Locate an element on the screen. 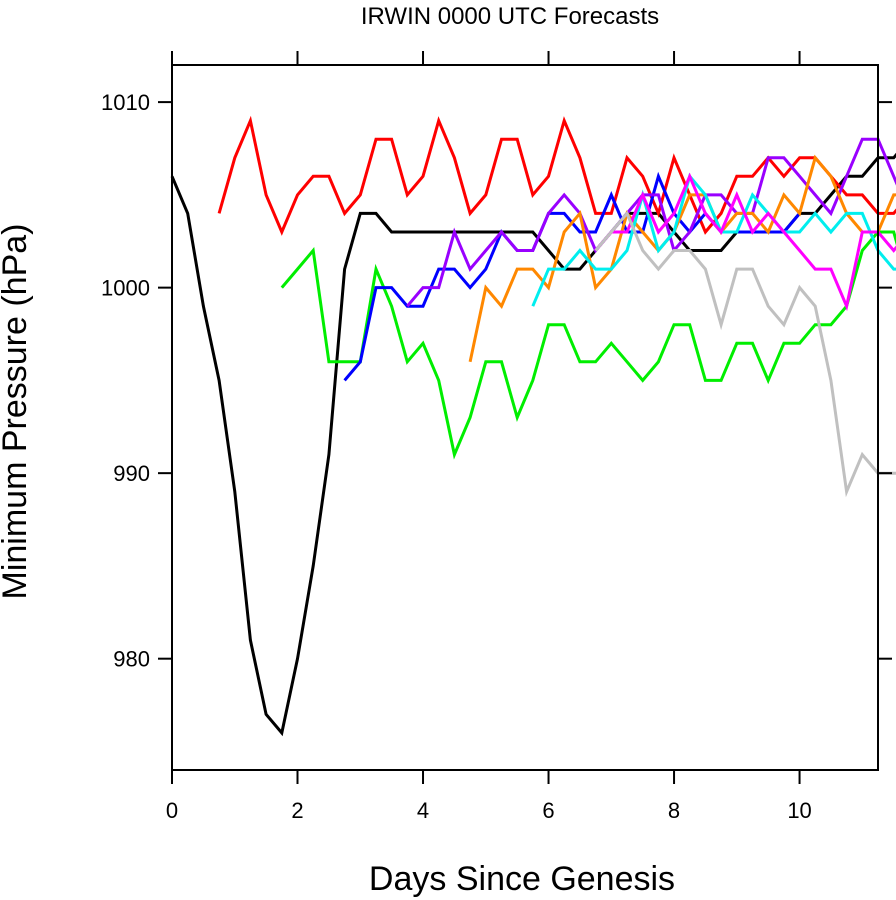  y-tick-label: 990 is located at coordinates (131, 473).